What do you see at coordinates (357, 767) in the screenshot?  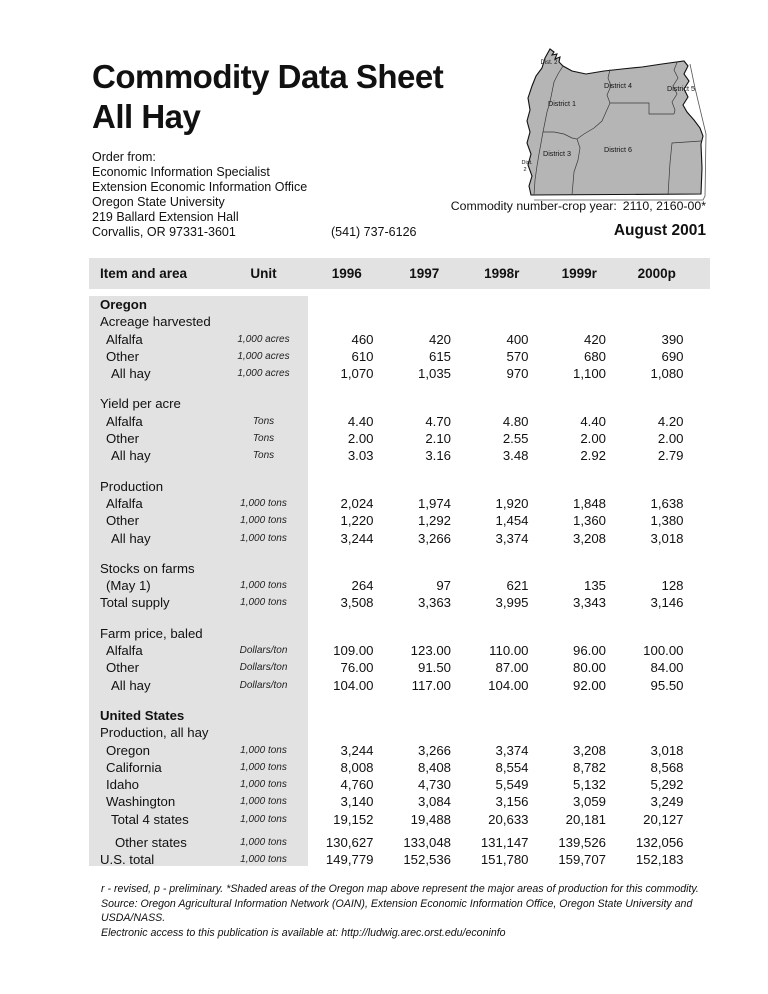 I see `value-cell: 8,008` at bounding box center [357, 767].